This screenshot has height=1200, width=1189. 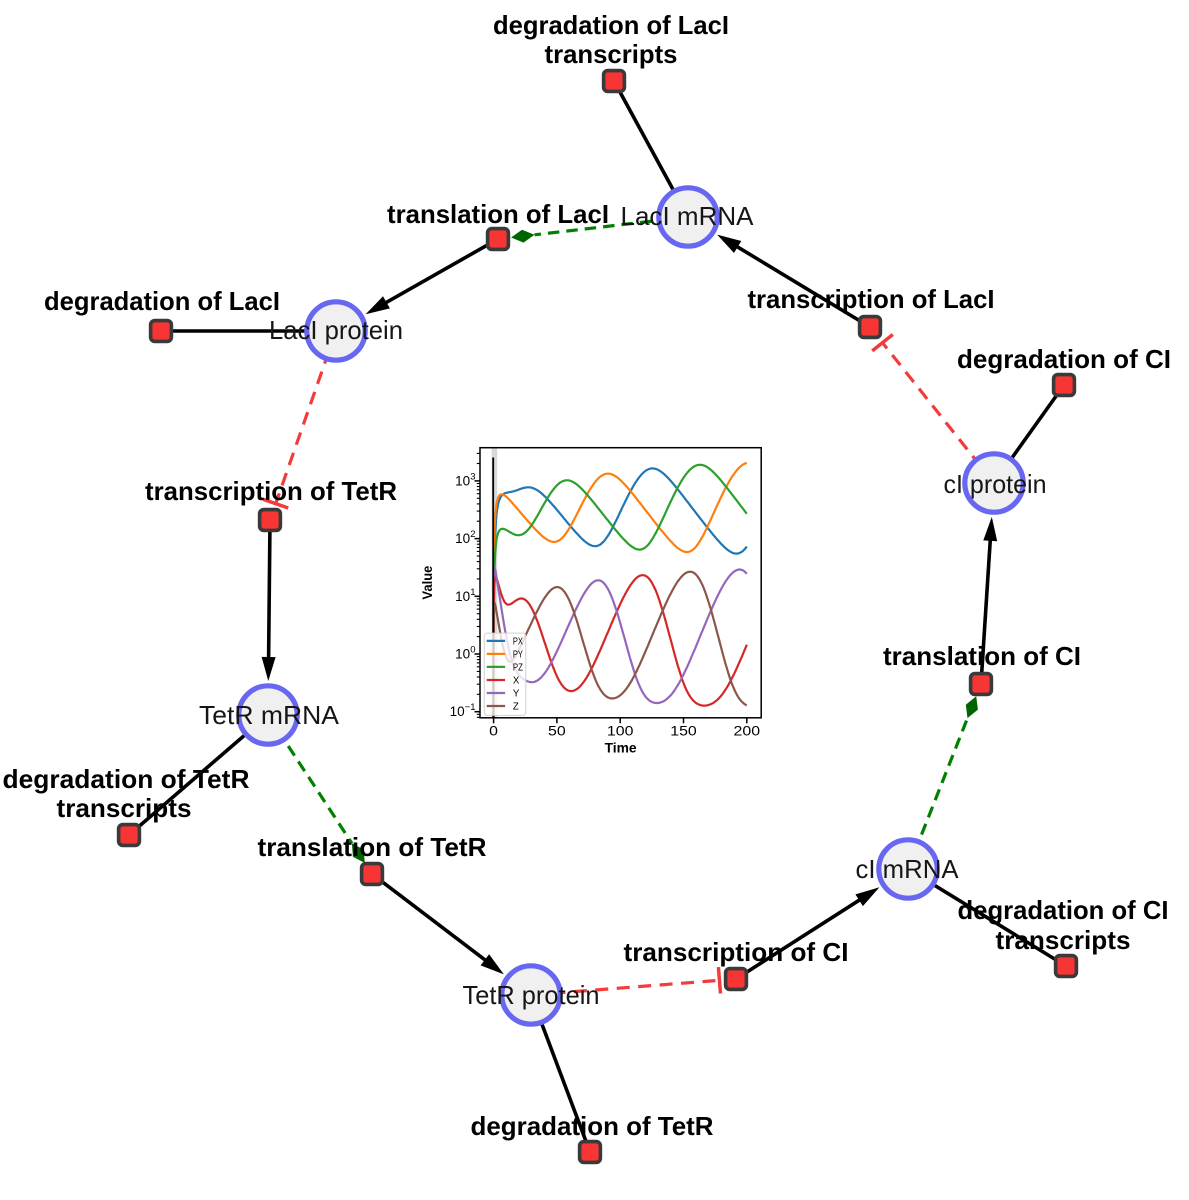 I want to click on svg-text: cI mRNA, so click(x=908, y=869).